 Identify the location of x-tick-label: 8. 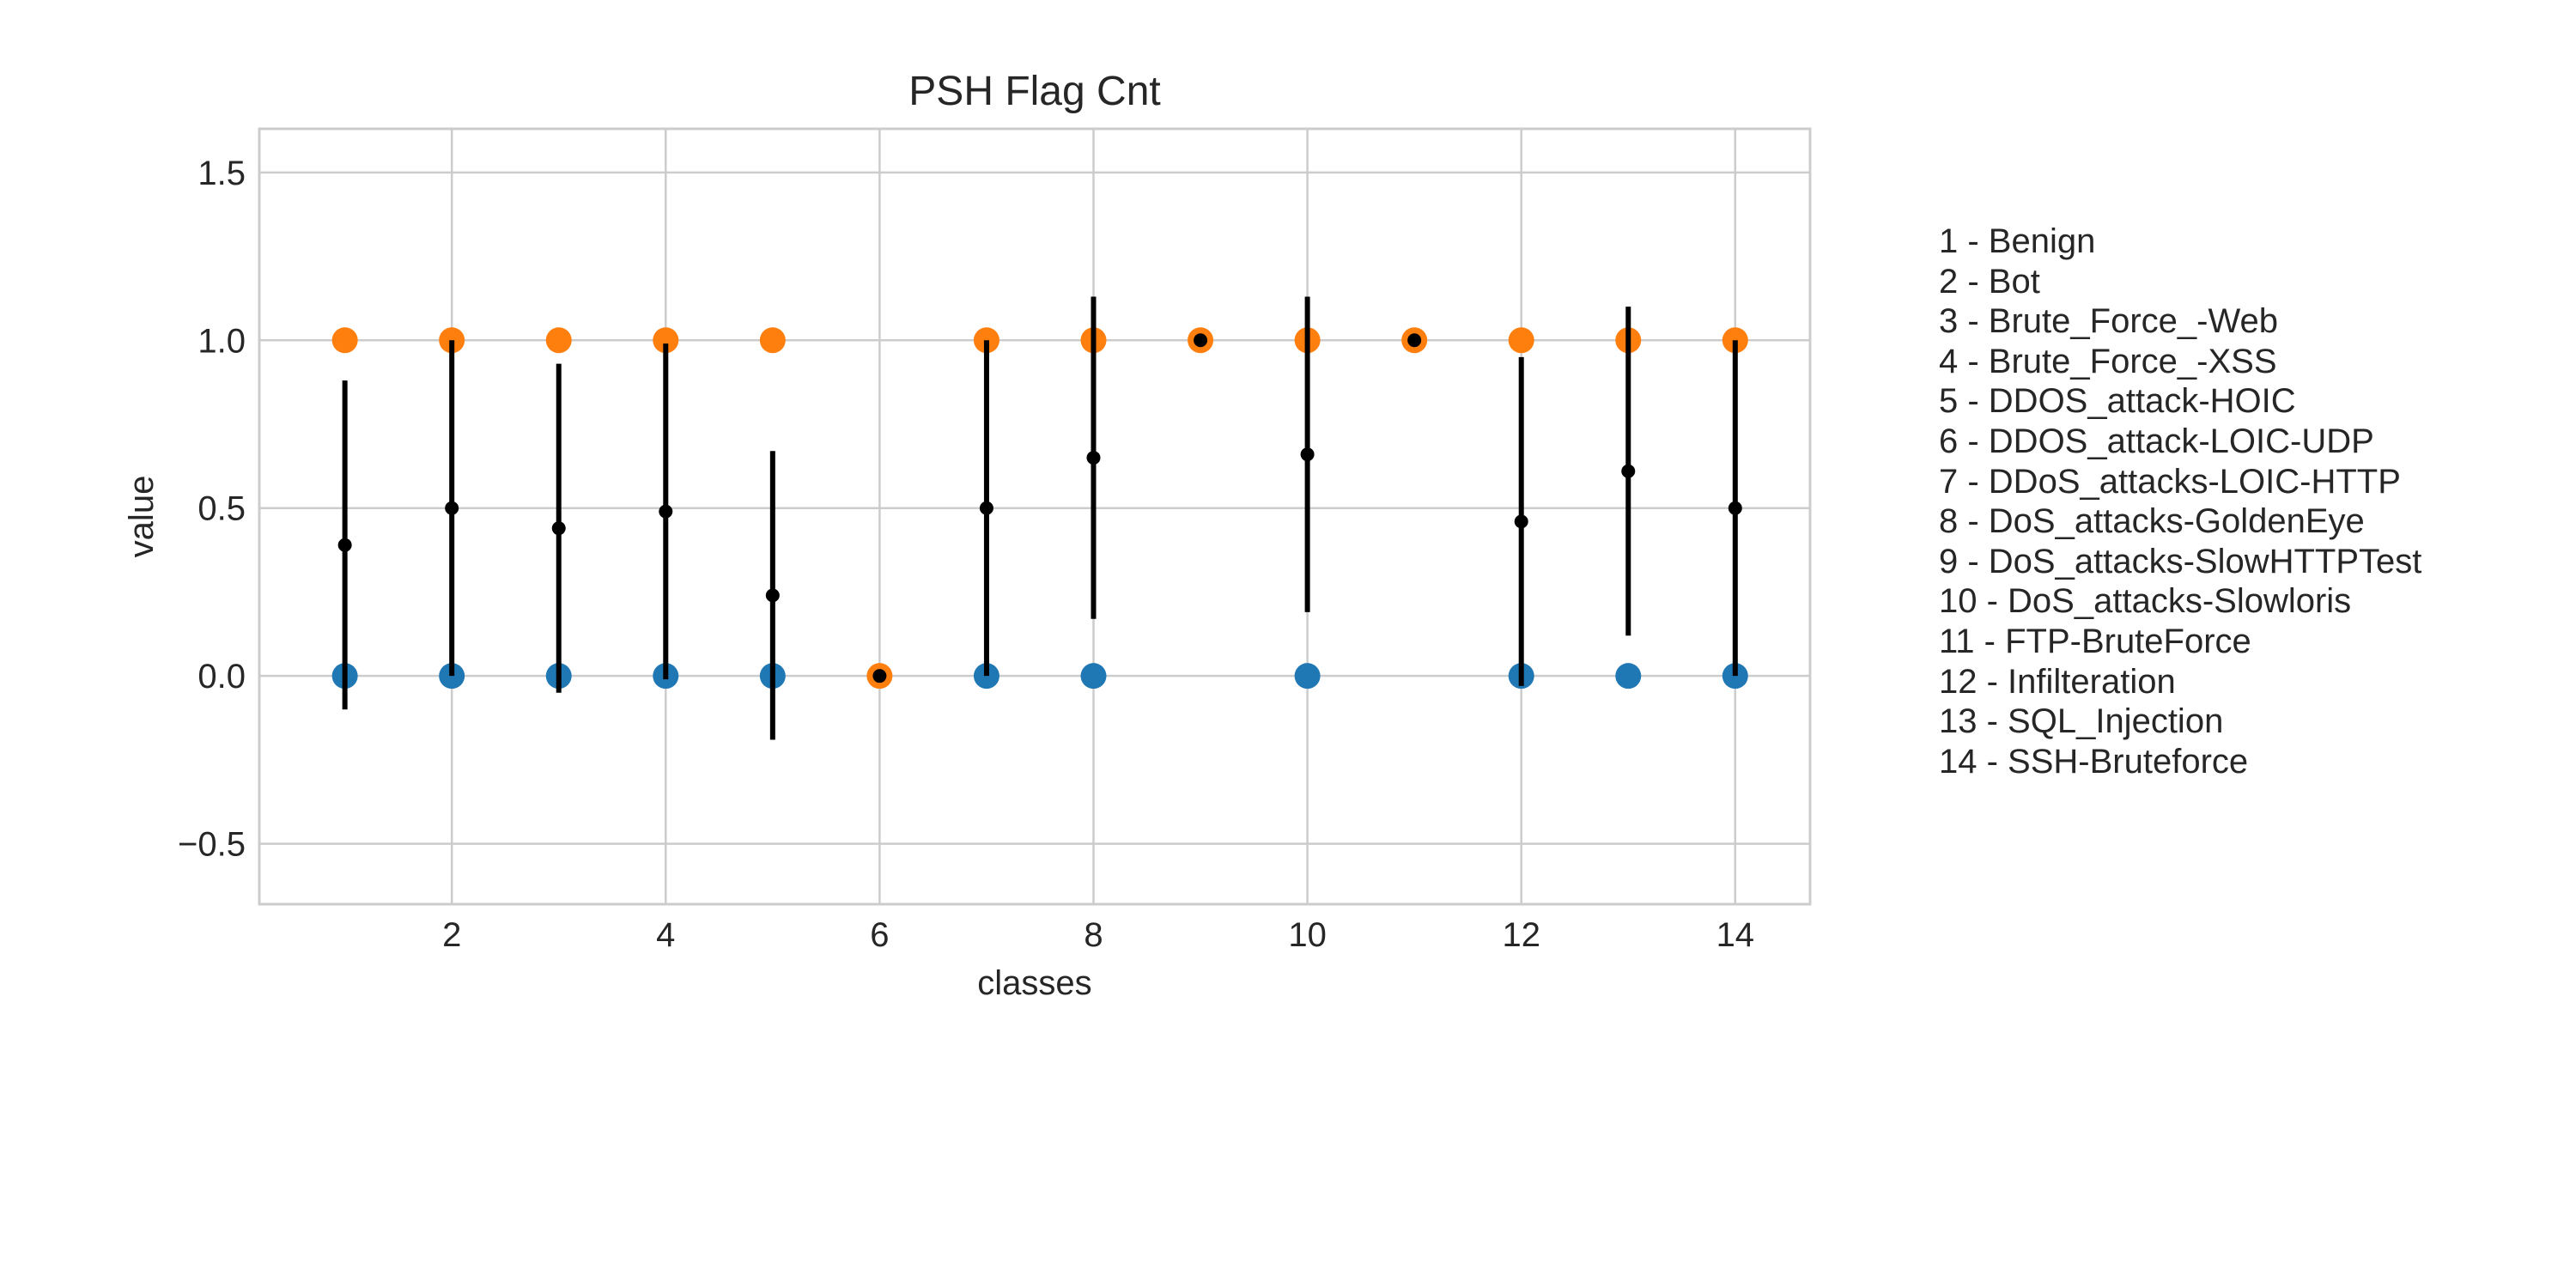
(1093, 935).